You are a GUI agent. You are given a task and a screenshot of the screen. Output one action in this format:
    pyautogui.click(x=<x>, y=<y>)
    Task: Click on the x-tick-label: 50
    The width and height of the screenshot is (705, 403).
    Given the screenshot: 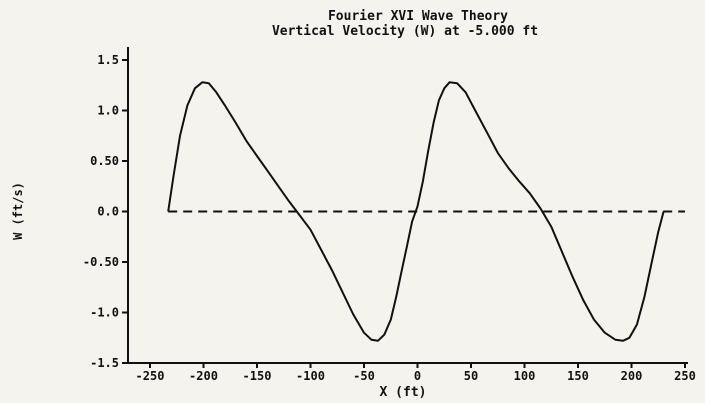 What is the action you would take?
    pyautogui.click(x=471, y=376)
    